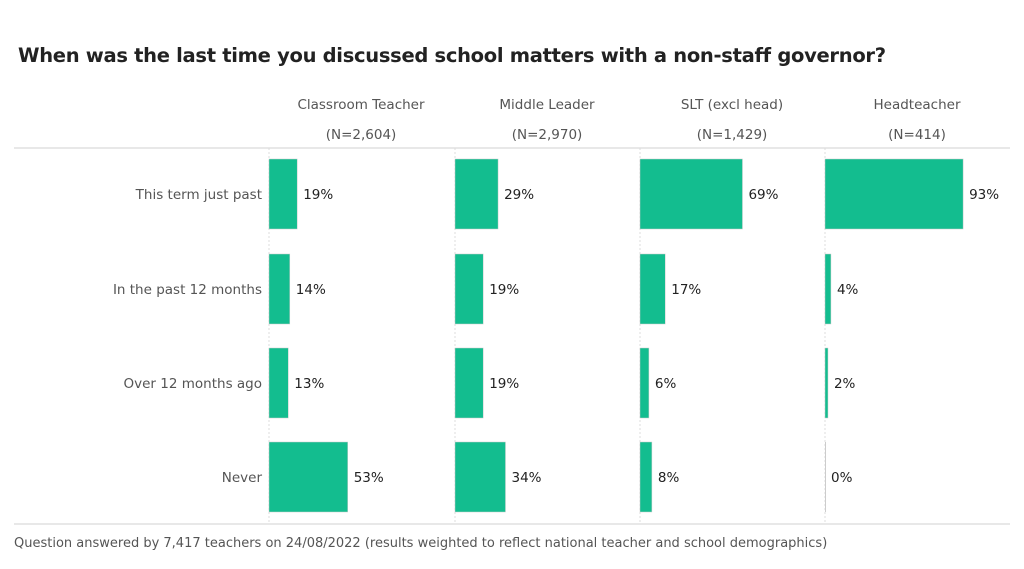 This screenshot has width=1024, height=569. I want to click on data-label: 0%, so click(842, 478).